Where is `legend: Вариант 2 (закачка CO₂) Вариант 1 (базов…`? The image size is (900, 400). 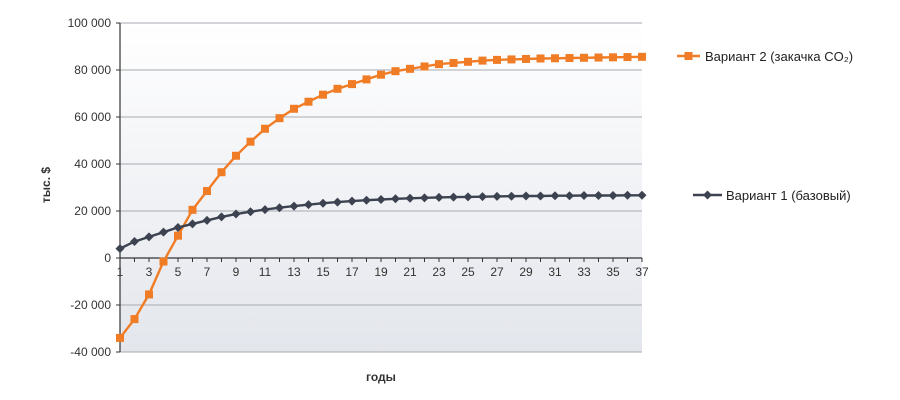
legend: Вариант 2 (закачка CO₂) Вариант 1 (базов… is located at coordinates (765, 126).